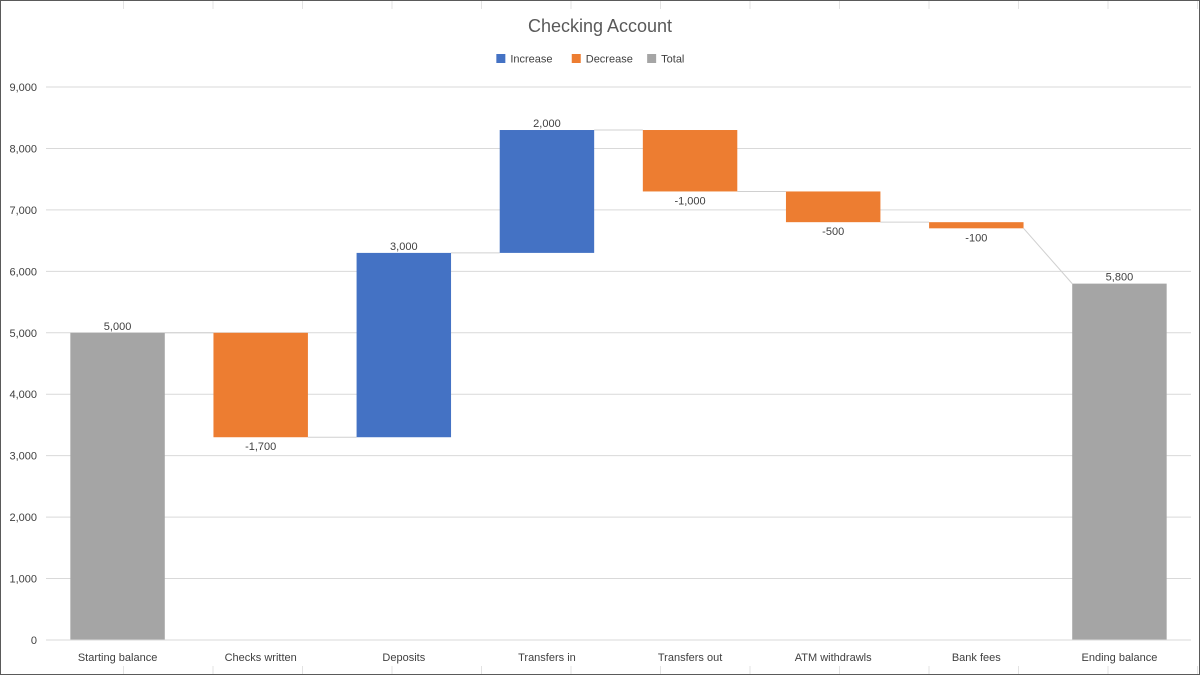 This screenshot has height=675, width=1200. What do you see at coordinates (689, 201) in the screenshot?
I see `data-label: -1,000` at bounding box center [689, 201].